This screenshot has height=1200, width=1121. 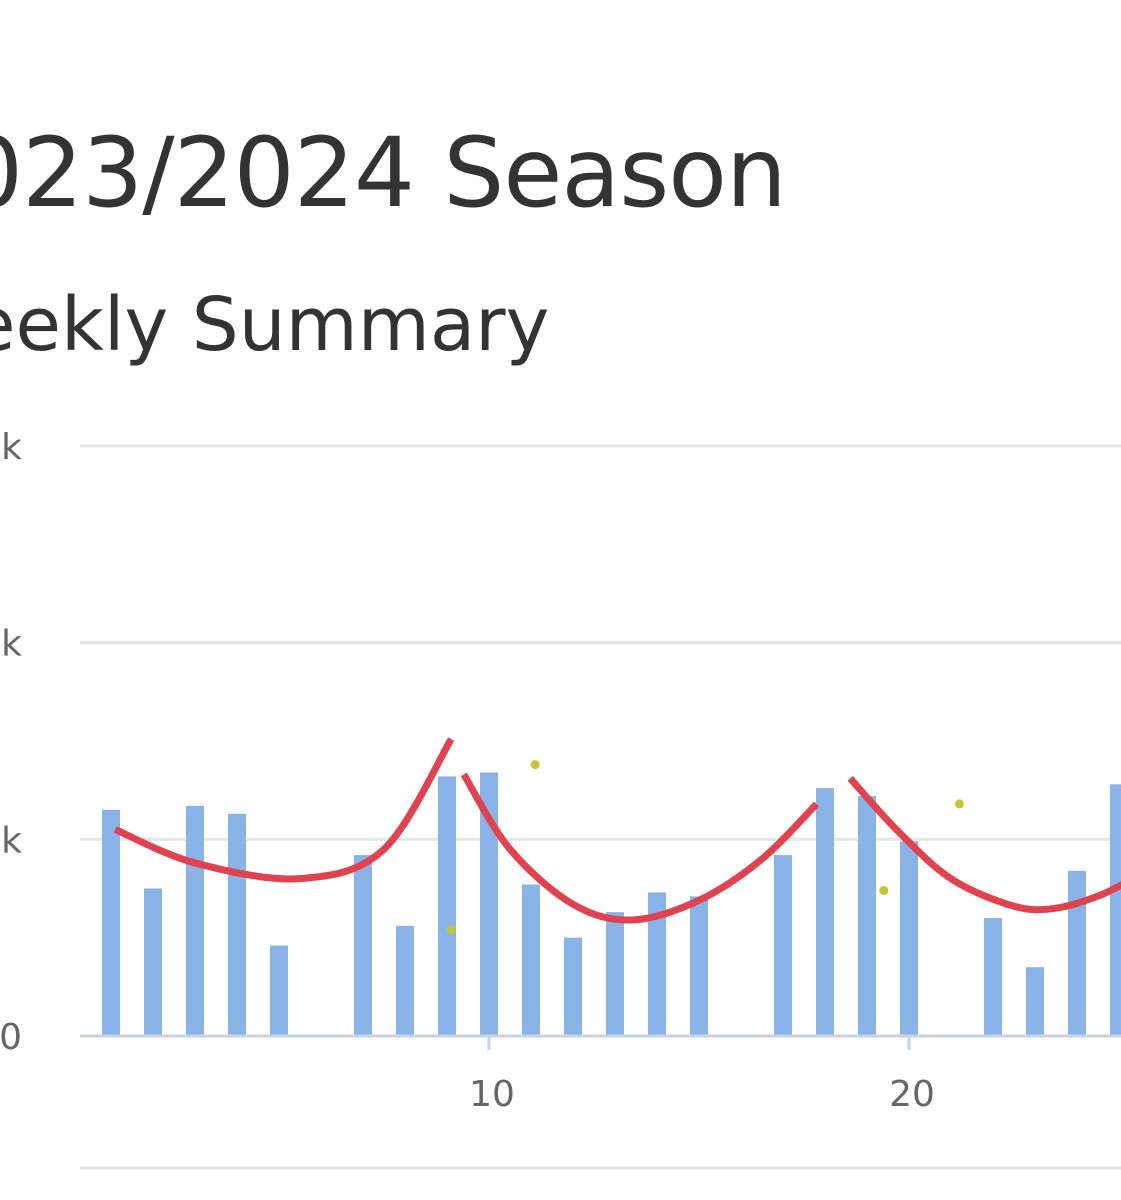 What do you see at coordinates (600, 1102) in the screenshot?
I see `axis-layer` at bounding box center [600, 1102].